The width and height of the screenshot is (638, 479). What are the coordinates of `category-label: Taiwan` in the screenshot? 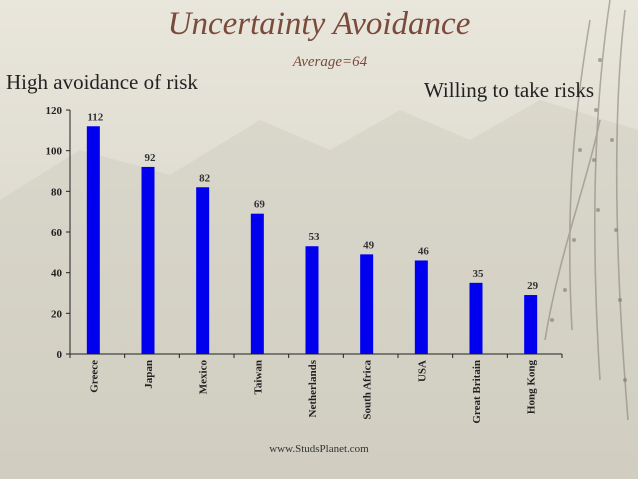 It's located at (258, 377).